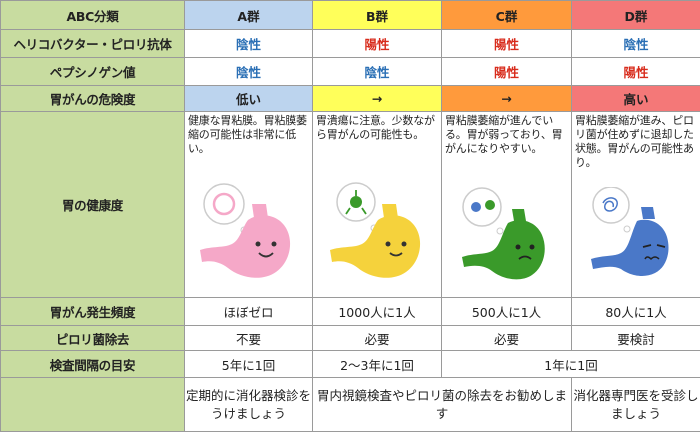  What do you see at coordinates (377, 99) in the screenshot?
I see `risk-b: →` at bounding box center [377, 99].